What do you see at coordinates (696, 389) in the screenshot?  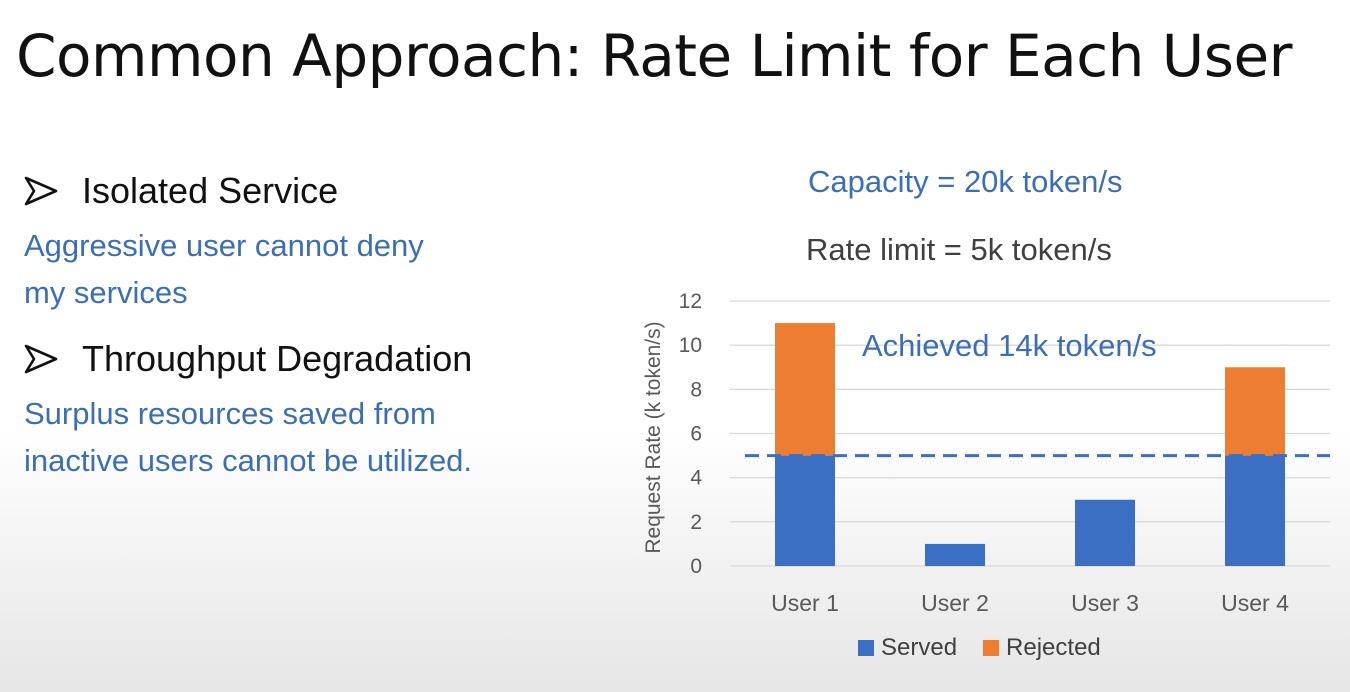 I see `y-tick-label: 8` at bounding box center [696, 389].